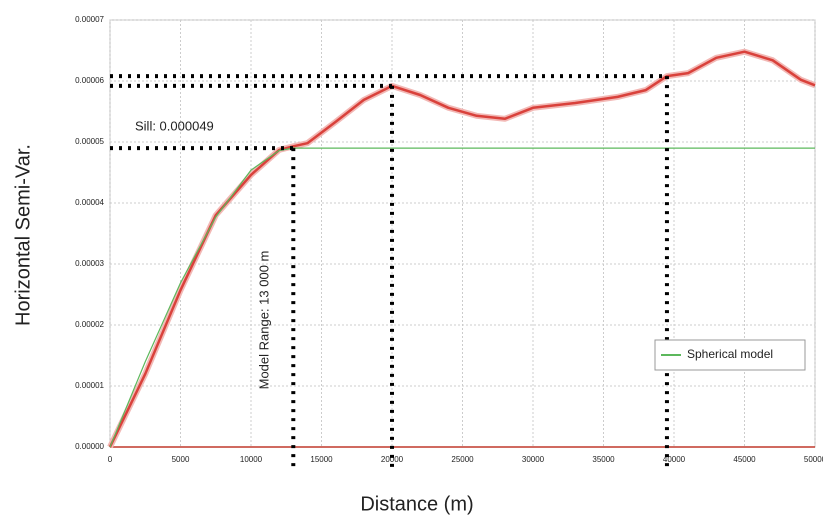 This screenshot has height=521, width=823. What do you see at coordinates (321, 459) in the screenshot?
I see `x-tick-label: 15000` at bounding box center [321, 459].